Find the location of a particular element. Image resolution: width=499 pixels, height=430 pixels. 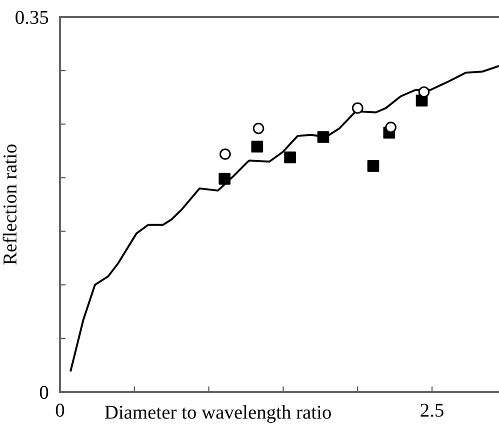

x-tick-label: 2.5 is located at coordinates (432, 410).